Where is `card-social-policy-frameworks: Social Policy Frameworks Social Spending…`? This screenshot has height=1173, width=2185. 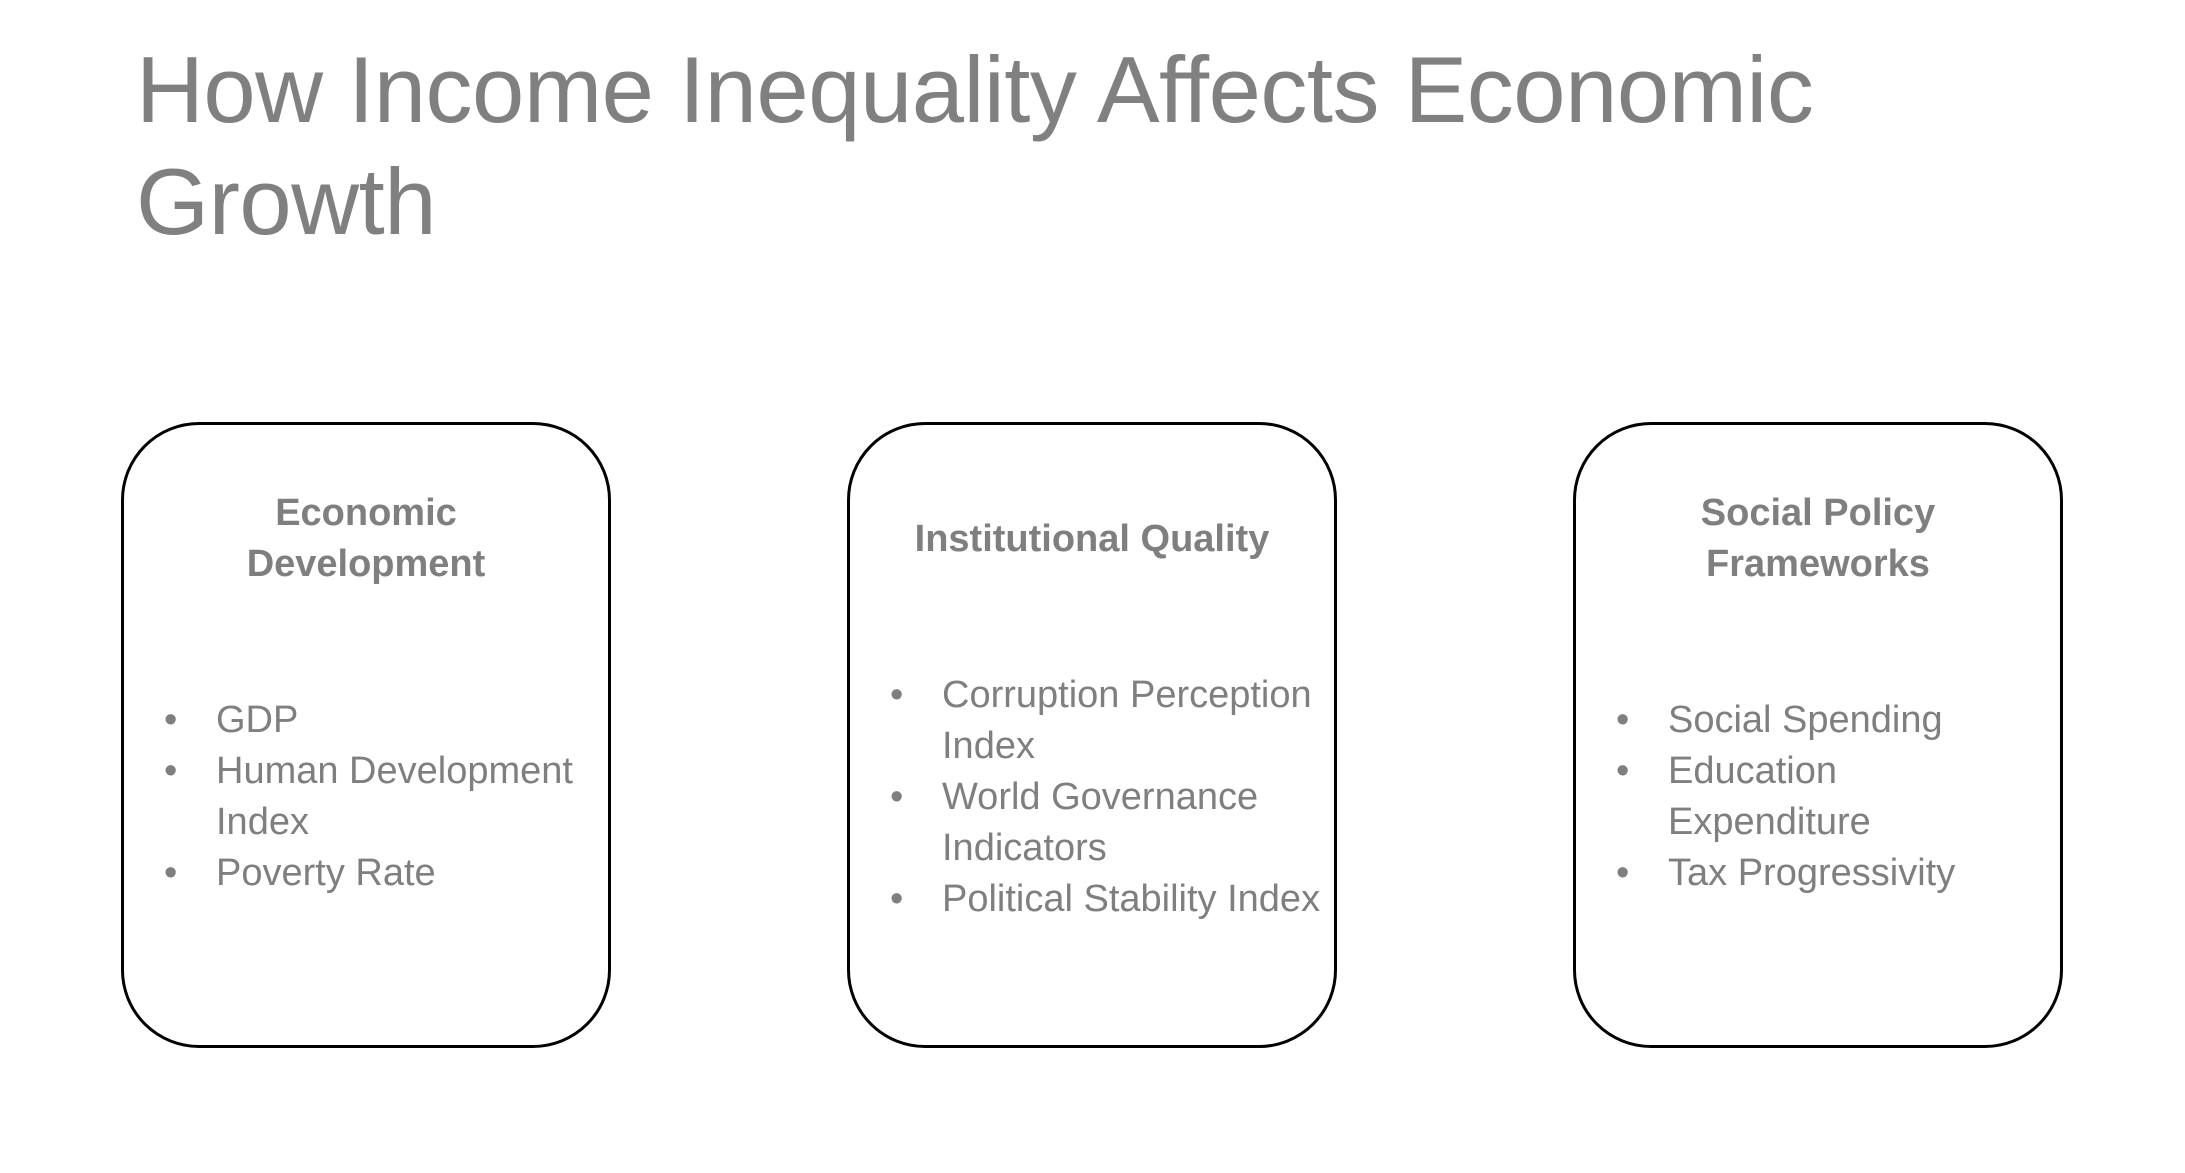
card-social-policy-frameworks: Social Policy Frameworks Social Spending… is located at coordinates (1818, 735).